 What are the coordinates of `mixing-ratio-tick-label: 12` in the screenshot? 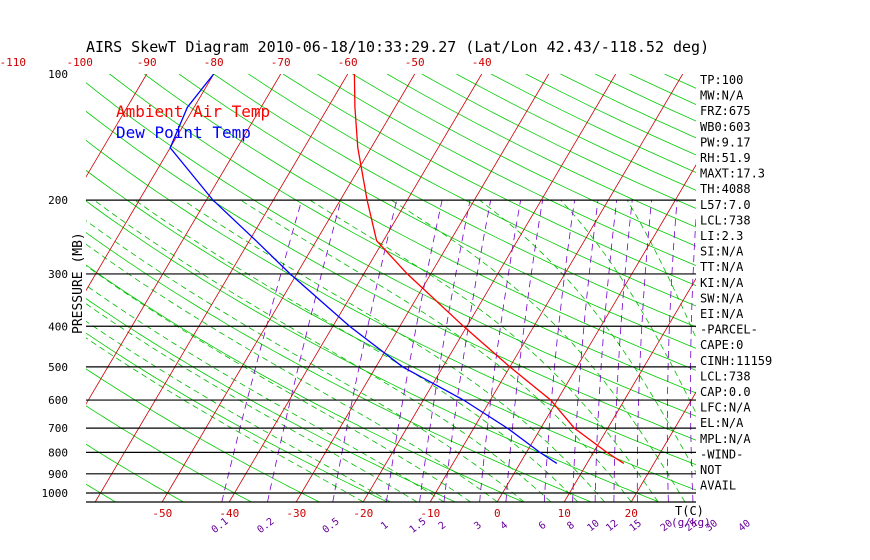 It's located at (612, 526).